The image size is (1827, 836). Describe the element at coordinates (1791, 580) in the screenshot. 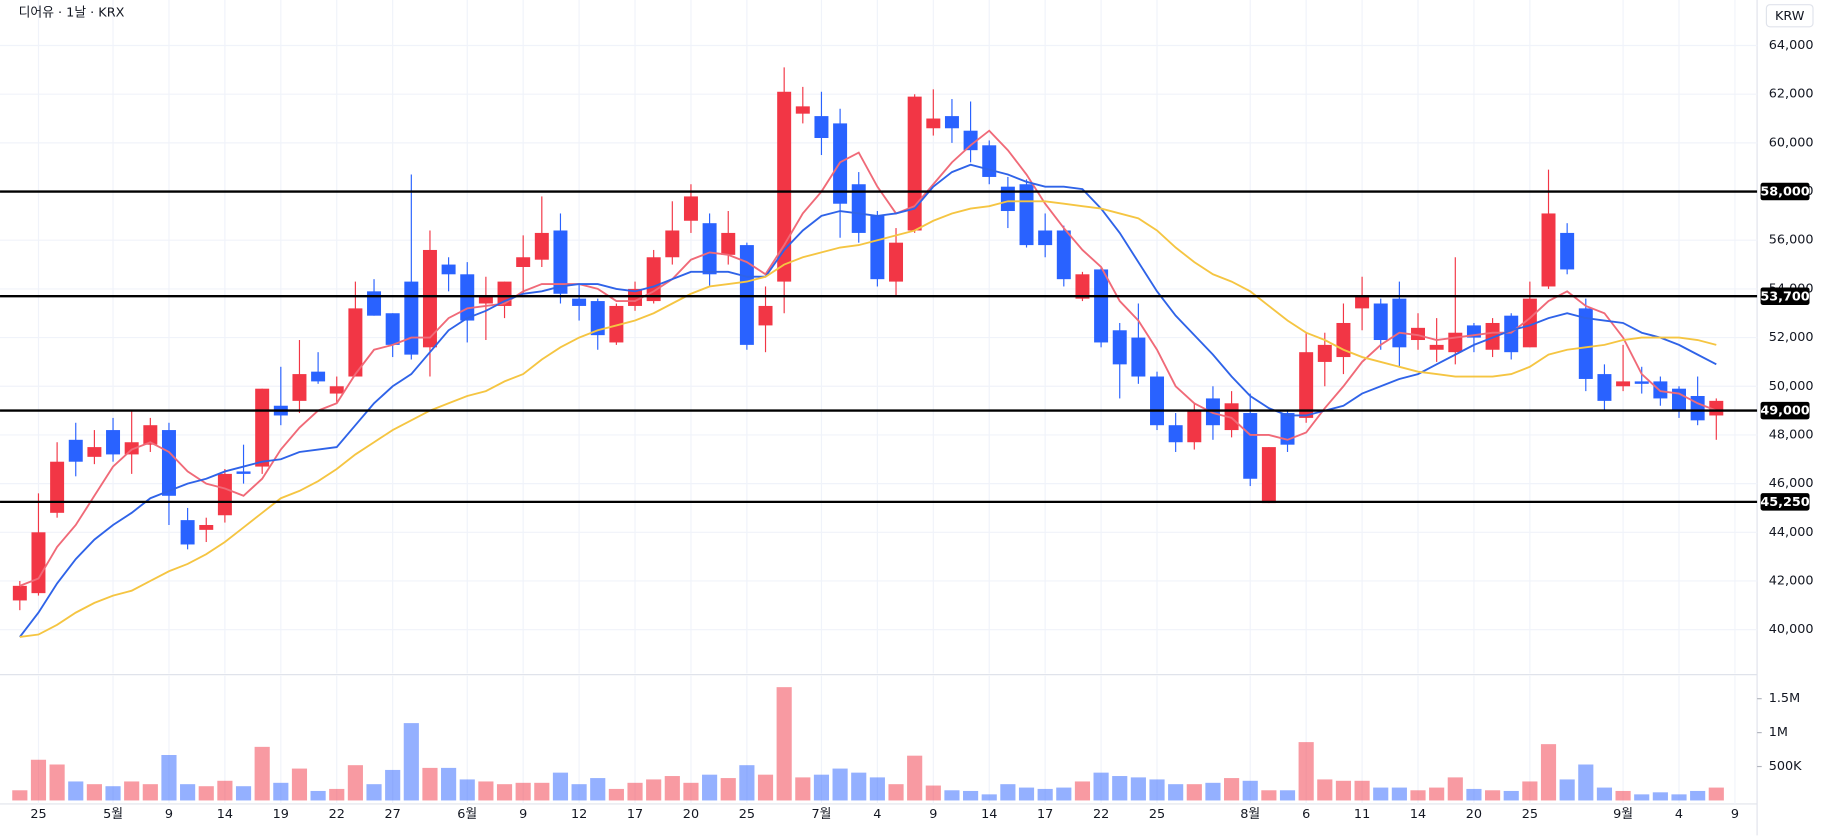

I see `y-tick-label: 42,000` at that location.